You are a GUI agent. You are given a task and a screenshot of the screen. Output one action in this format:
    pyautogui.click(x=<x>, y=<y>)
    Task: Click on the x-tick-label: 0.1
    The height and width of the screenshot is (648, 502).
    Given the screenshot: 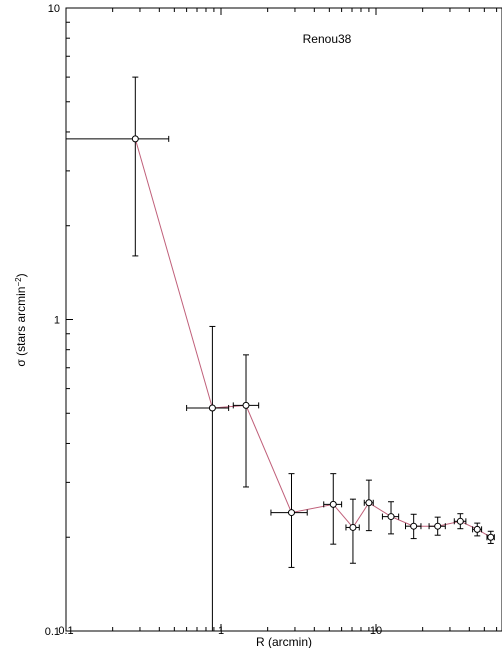 What is the action you would take?
    pyautogui.click(x=65, y=631)
    